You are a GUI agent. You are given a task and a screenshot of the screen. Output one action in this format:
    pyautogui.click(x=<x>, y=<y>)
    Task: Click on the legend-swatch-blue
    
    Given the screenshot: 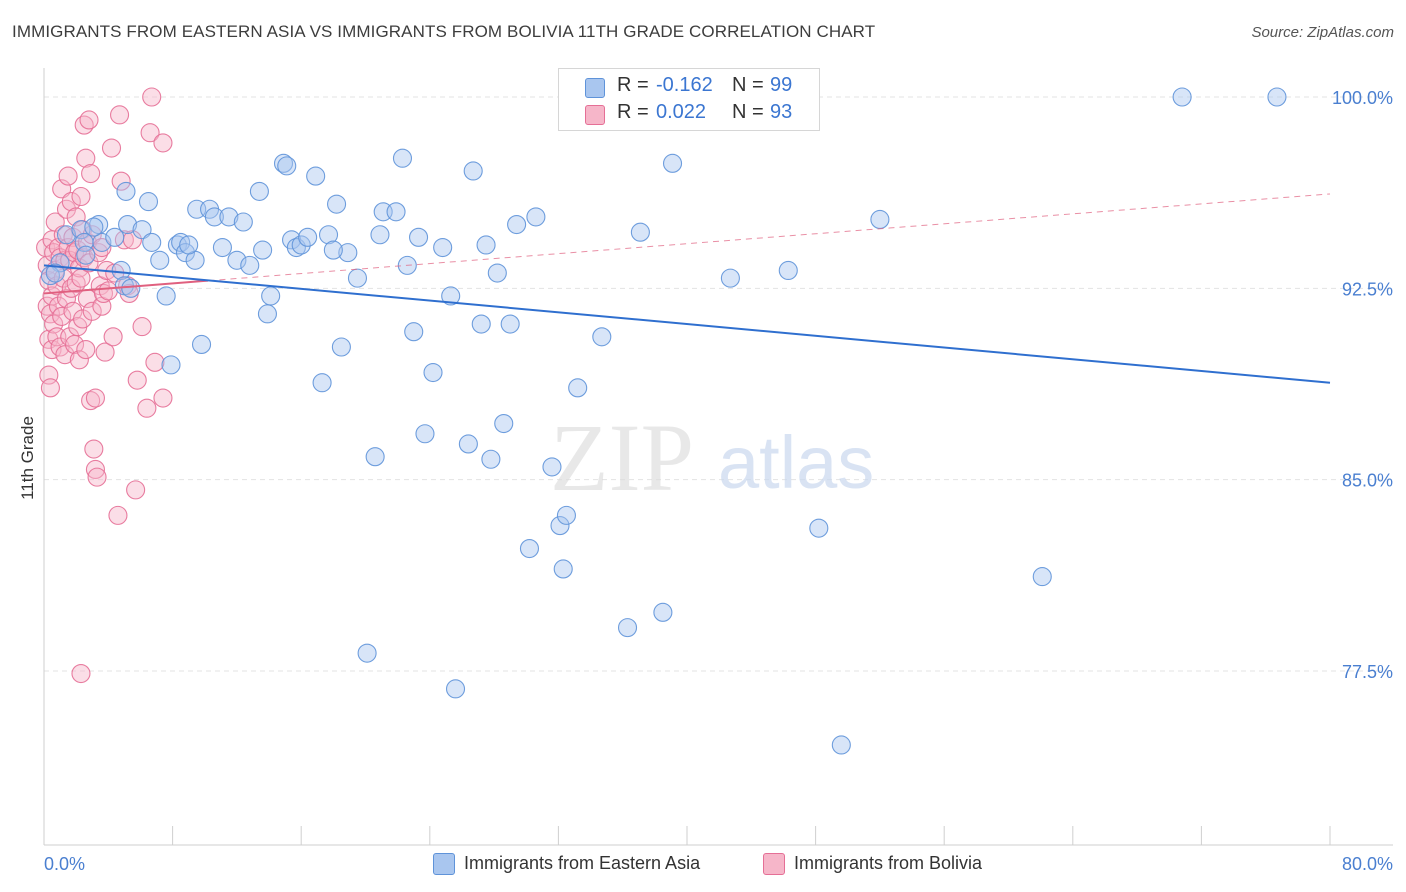 What is the action you would take?
    pyautogui.click(x=595, y=88)
    